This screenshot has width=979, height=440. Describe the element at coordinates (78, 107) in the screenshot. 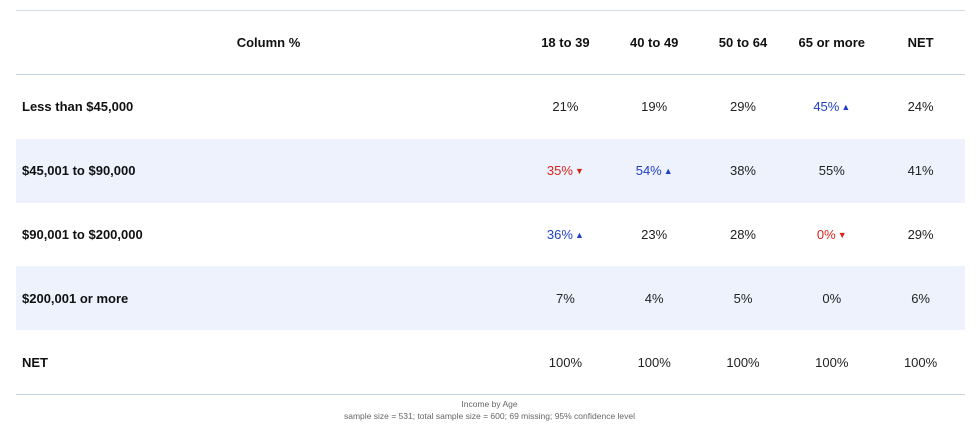

I see `row-label: Less than $45,000` at that location.